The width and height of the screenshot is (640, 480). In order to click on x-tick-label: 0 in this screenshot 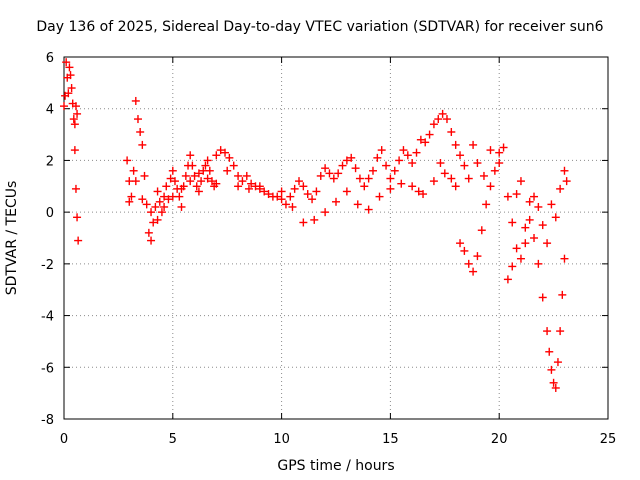, I will do `click(64, 439)`.